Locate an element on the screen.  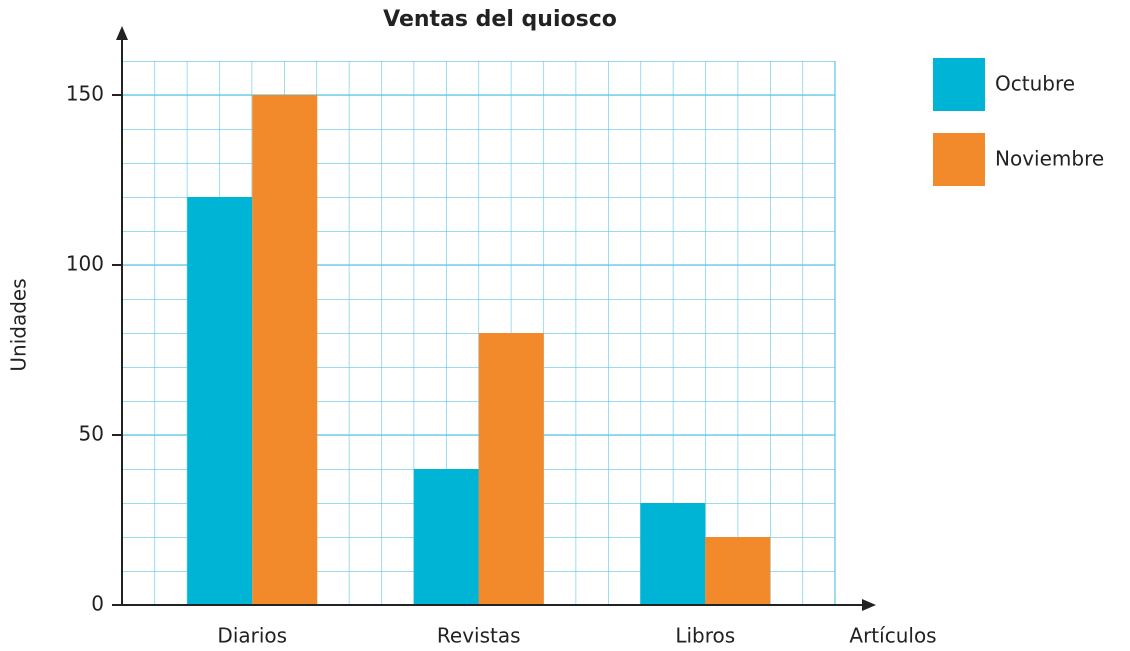
x-tick-label: Libros is located at coordinates (705, 636).